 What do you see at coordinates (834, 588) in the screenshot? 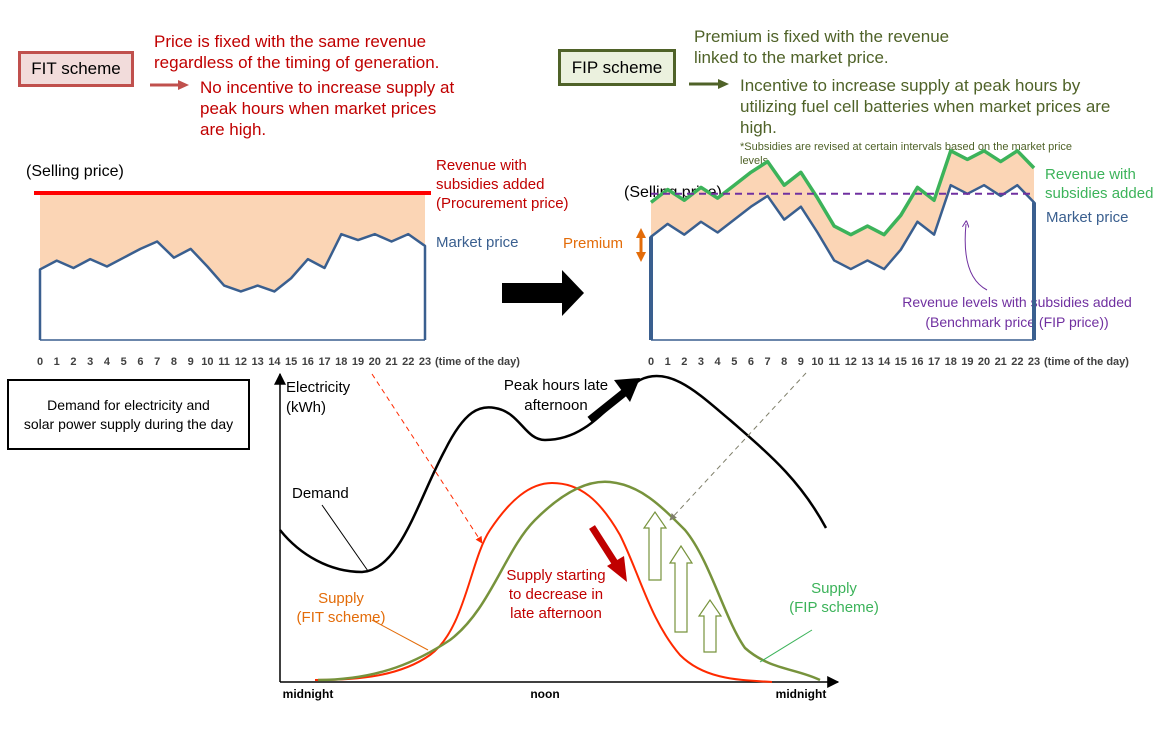
I see `supply-fip-label-line1: Supply` at bounding box center [834, 588].